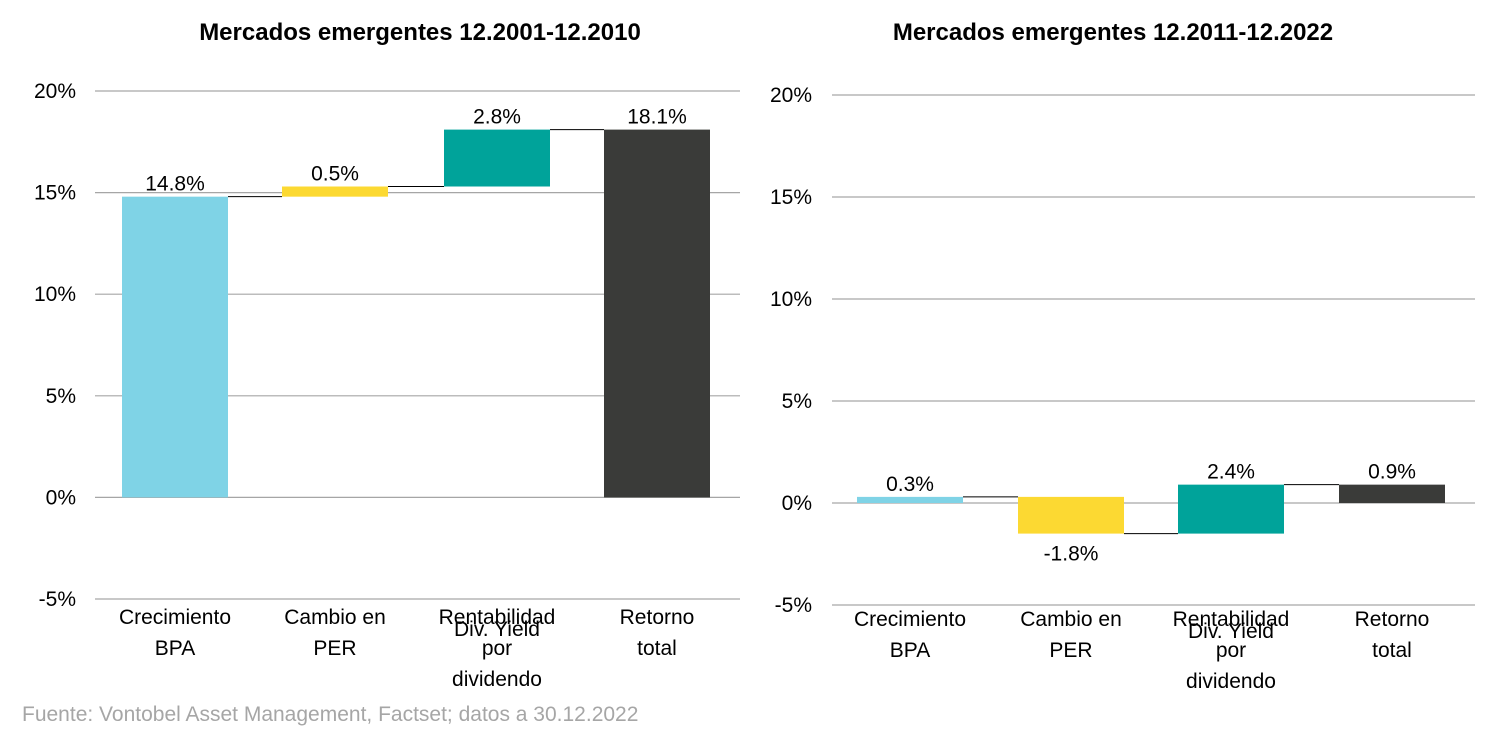 Image resolution: width=1500 pixels, height=745 pixels. Describe the element at coordinates (175, 184) in the screenshot. I see `data-label: 14.8%` at that location.